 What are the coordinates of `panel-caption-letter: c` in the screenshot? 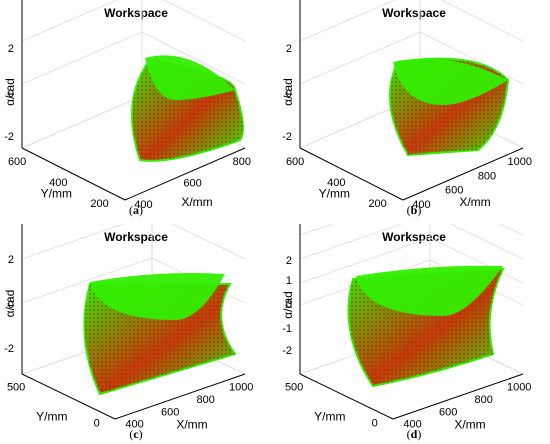 It's located at (136, 434).